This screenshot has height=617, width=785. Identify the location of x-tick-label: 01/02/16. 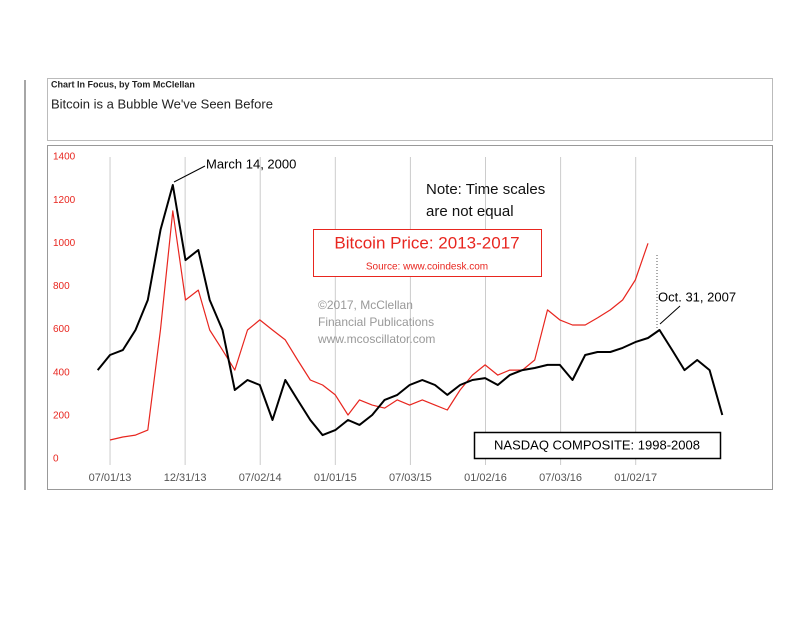
(485, 478).